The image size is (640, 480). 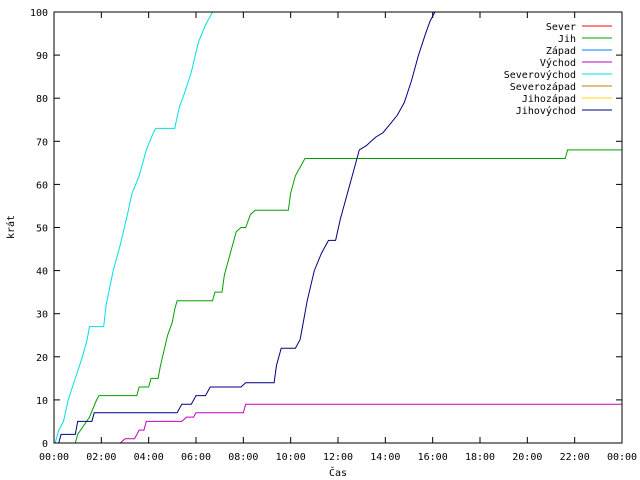 What do you see at coordinates (433, 457) in the screenshot?
I see `x-tick-label: 16:00` at bounding box center [433, 457].